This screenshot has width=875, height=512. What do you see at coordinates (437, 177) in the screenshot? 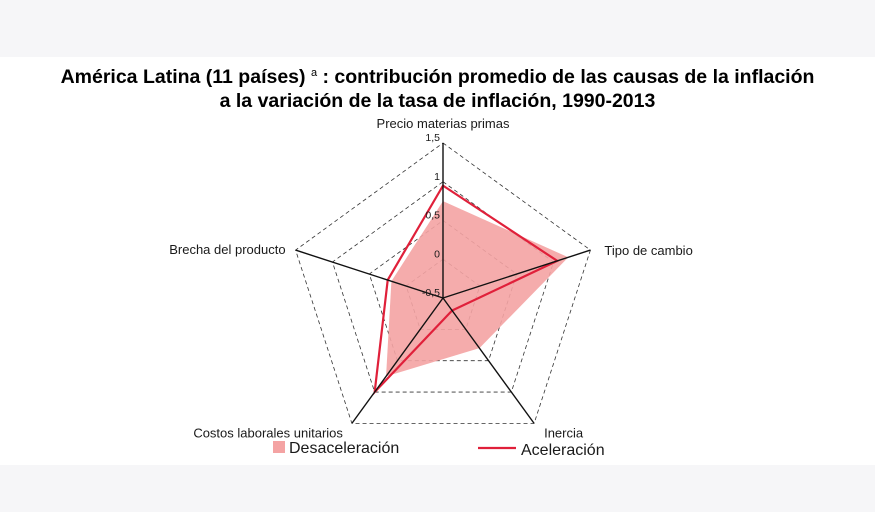
I see `tick-label-3: 1` at bounding box center [437, 177].